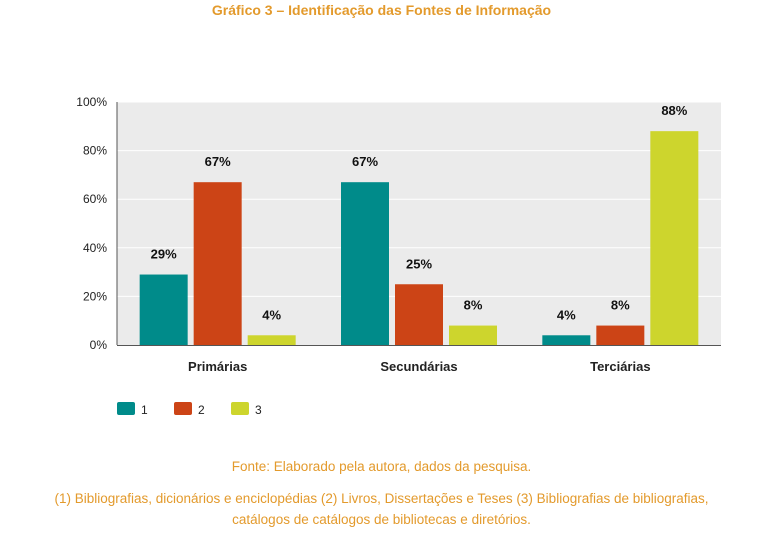 Image resolution: width=763 pixels, height=538 pixels. Describe the element at coordinates (95, 151) in the screenshot. I see `y-tick-label: 80%` at that location.